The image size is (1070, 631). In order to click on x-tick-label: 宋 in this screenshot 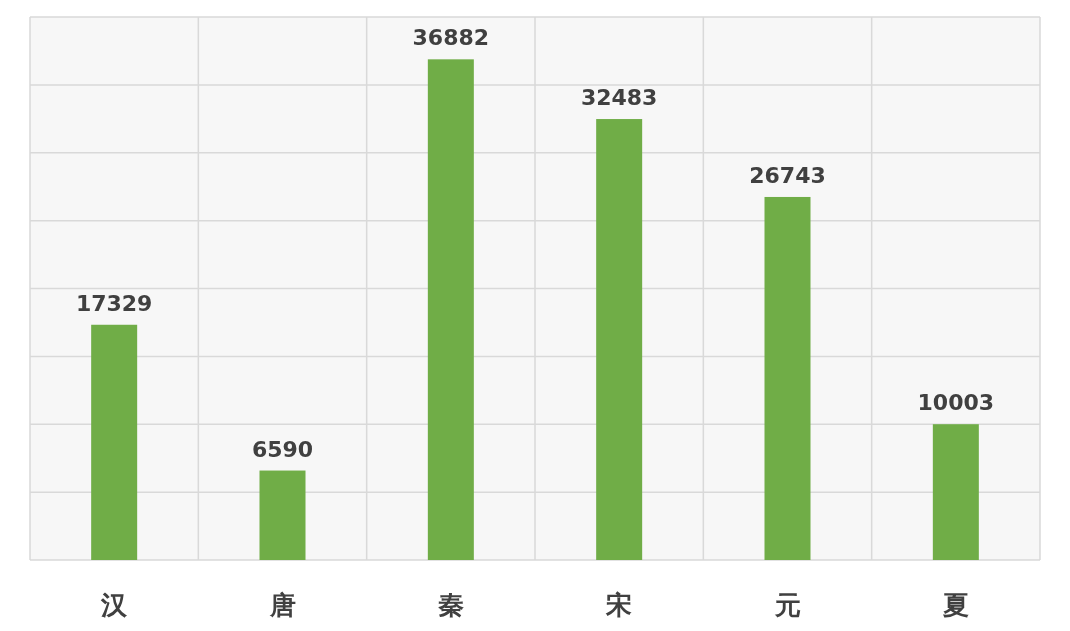, I will do `click(619, 605)`.